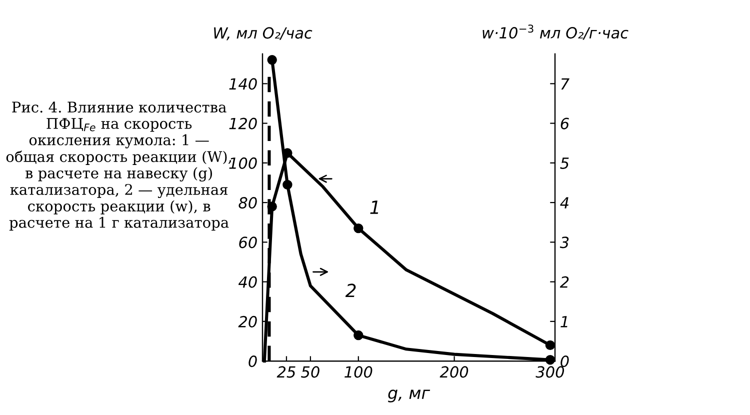 This screenshot has height=415, width=750. What do you see at coordinates (555, 32) in the screenshot?
I see `y2-axis-title: w·10$^{−3}$ мл O₂/г·час` at bounding box center [555, 32].